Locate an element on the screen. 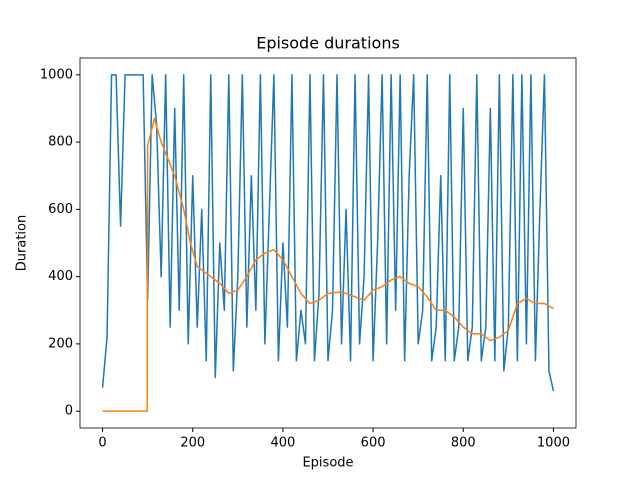  x-axis-label: Episode is located at coordinates (327, 463).